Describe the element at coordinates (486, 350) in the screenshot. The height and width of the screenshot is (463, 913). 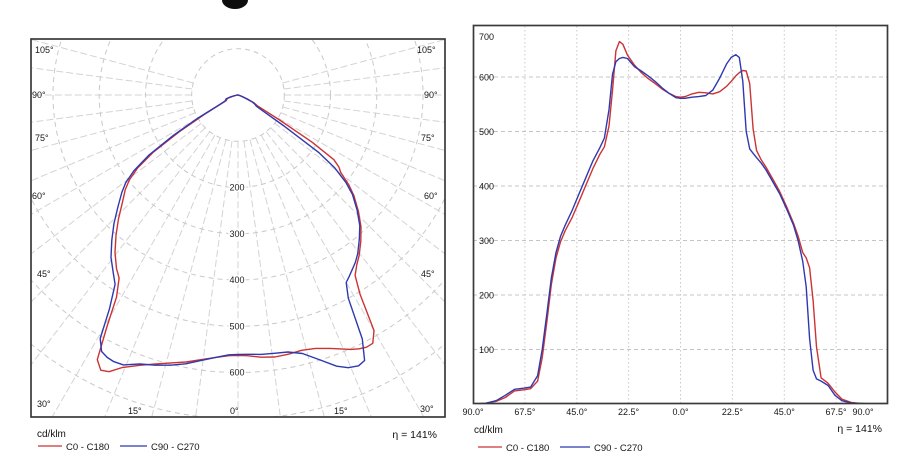
I see `cartesian-y-tick-label: 100` at that location.